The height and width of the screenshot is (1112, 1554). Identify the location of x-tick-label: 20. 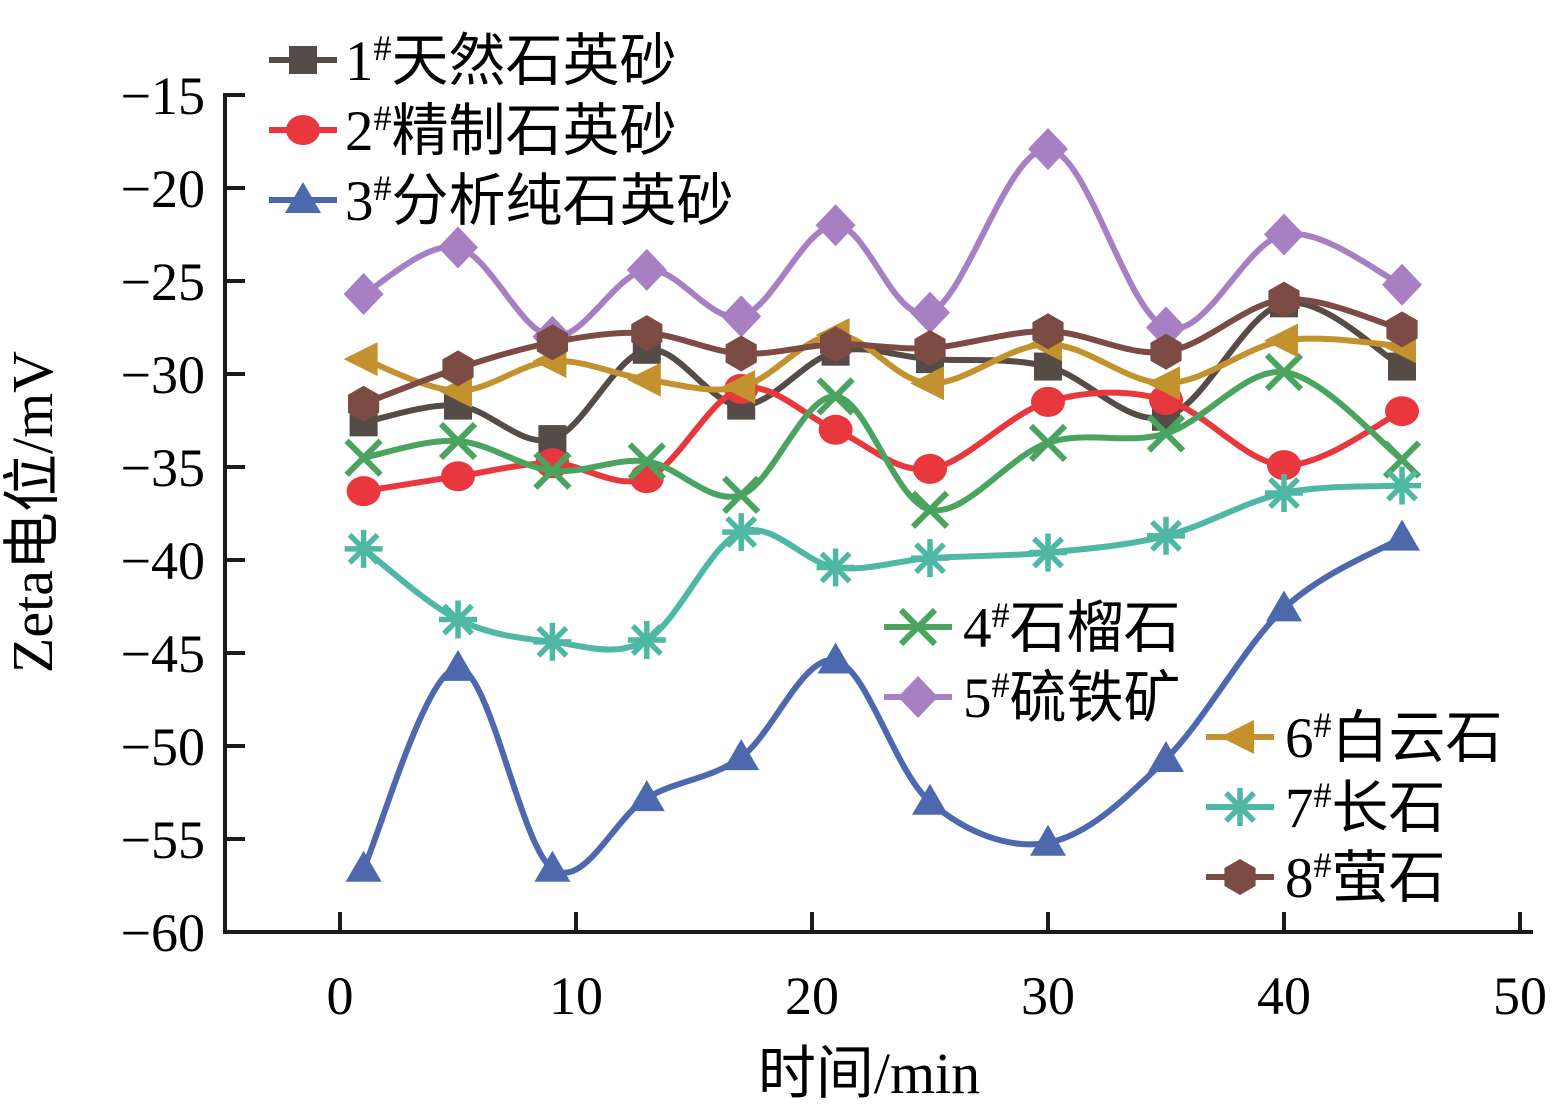
(812, 996).